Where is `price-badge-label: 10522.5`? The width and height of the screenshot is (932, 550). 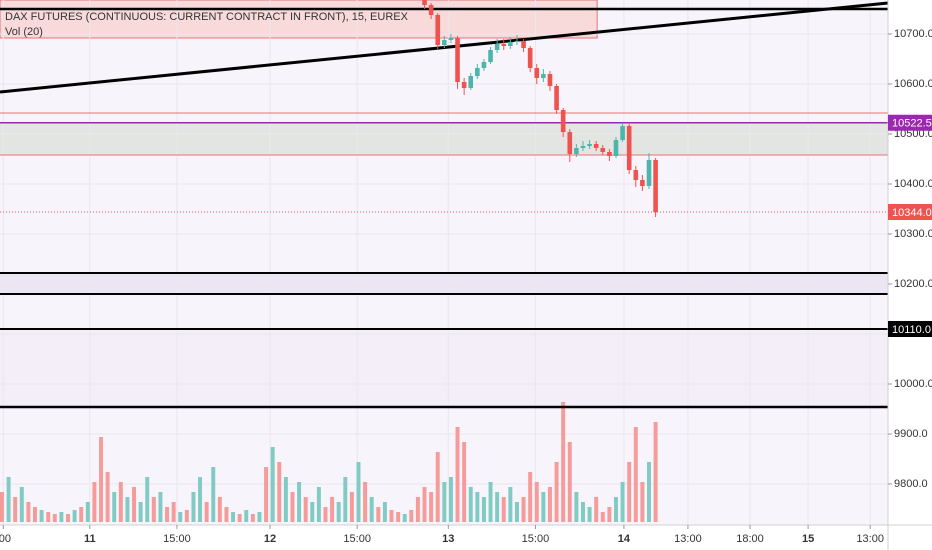
price-badge-label: 10522.5 is located at coordinates (912, 124).